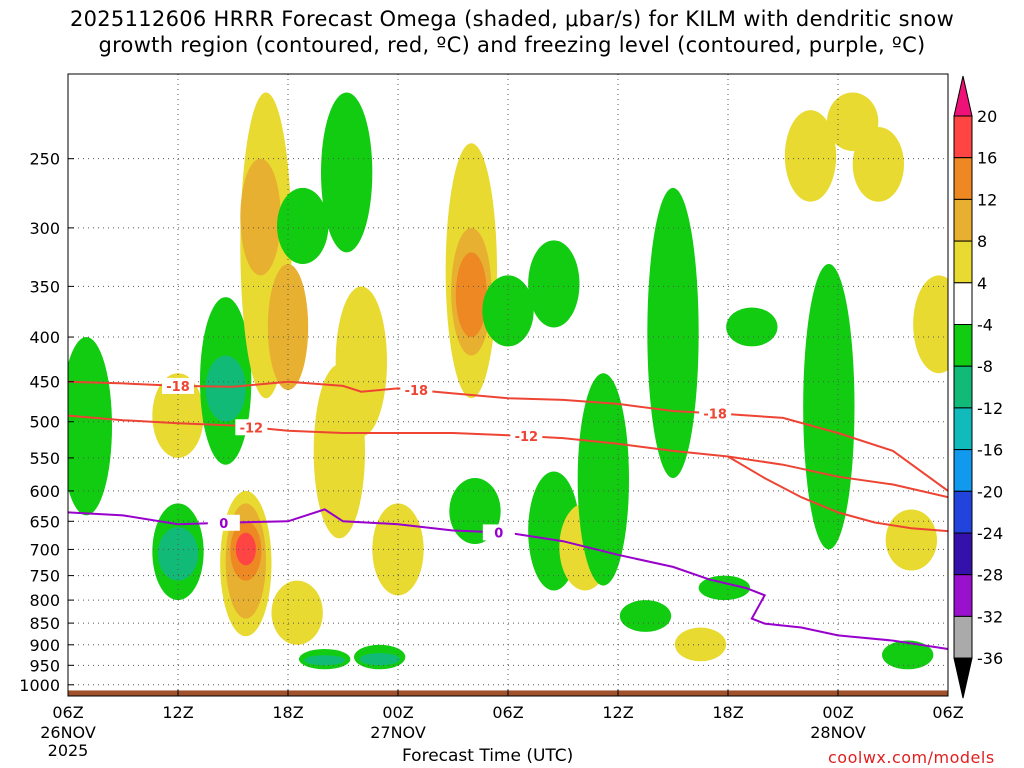 The image size is (1024, 768). I want to click on contour-label-0-0: -18, so click(178, 387).